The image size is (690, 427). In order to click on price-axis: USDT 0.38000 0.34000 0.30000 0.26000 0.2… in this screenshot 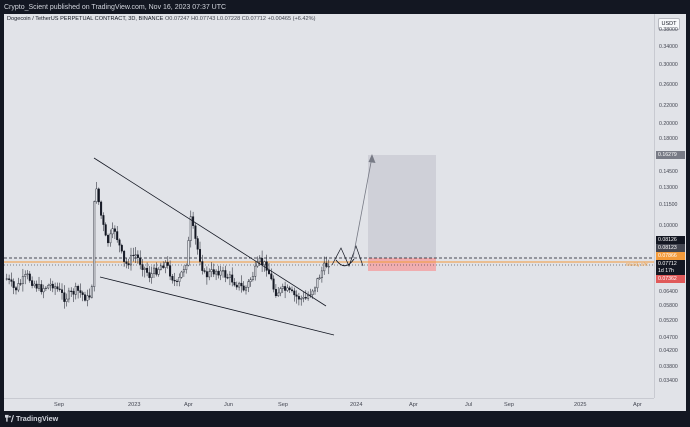, I will do `click(670, 206)`.